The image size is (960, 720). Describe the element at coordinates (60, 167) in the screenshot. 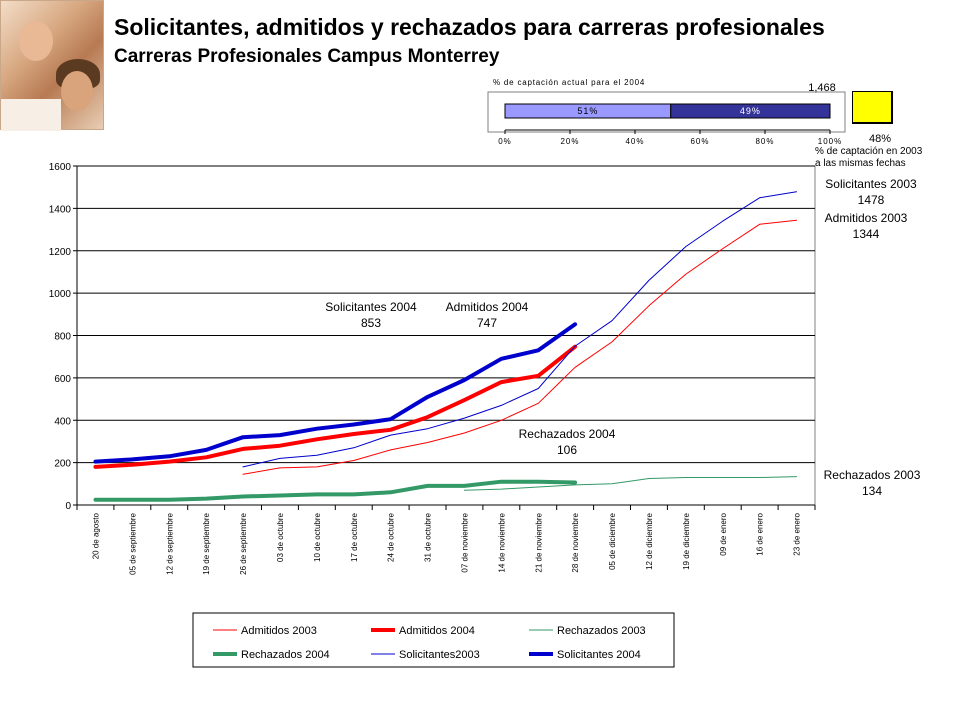

I see `y-tick-label: 1600` at that location.